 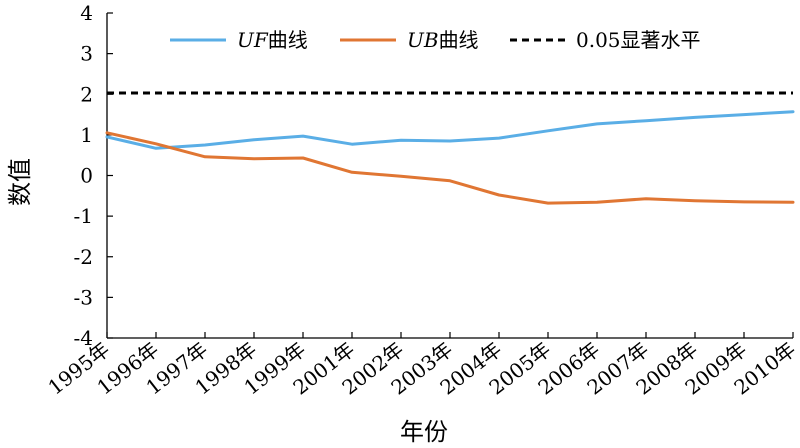 What do you see at coordinates (86, 176) in the screenshot?
I see `y-tick-label: 0` at bounding box center [86, 176].